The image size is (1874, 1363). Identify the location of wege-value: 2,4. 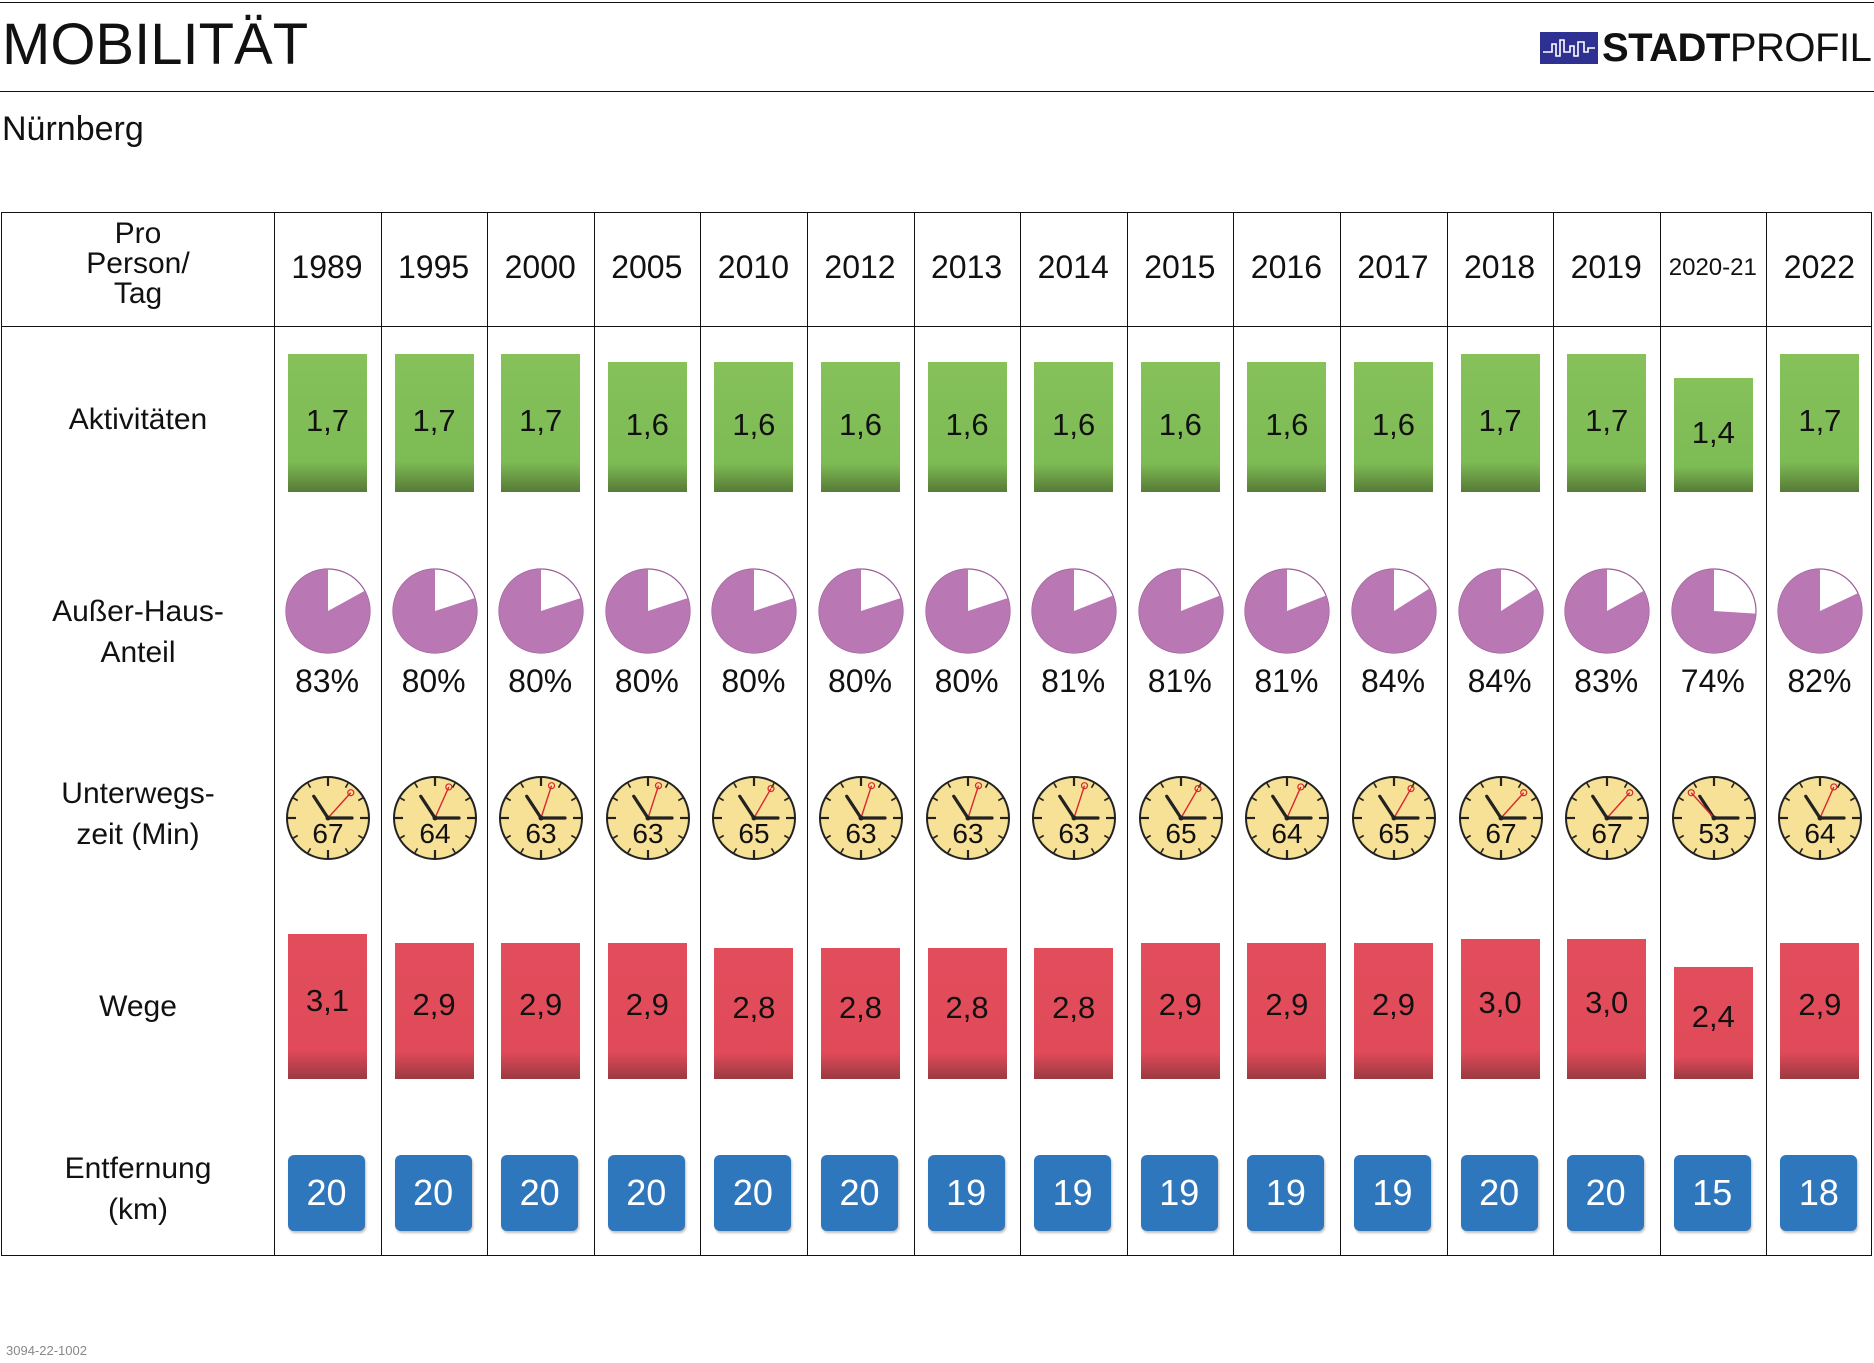
(1713, 1016).